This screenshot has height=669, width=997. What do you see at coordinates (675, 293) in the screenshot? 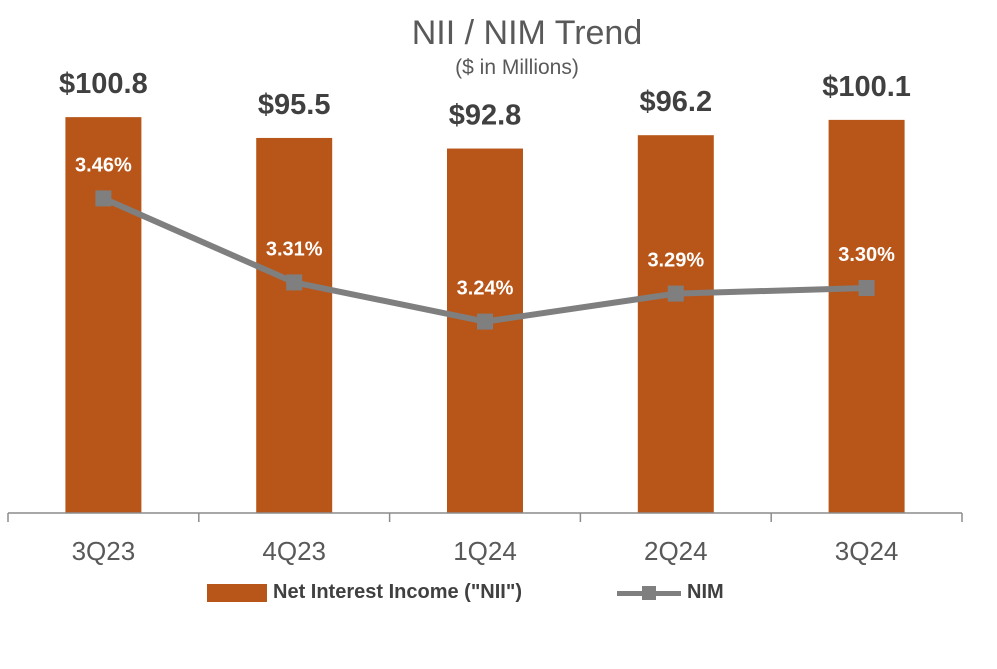
I see `nim-marker-2Q24` at bounding box center [675, 293].